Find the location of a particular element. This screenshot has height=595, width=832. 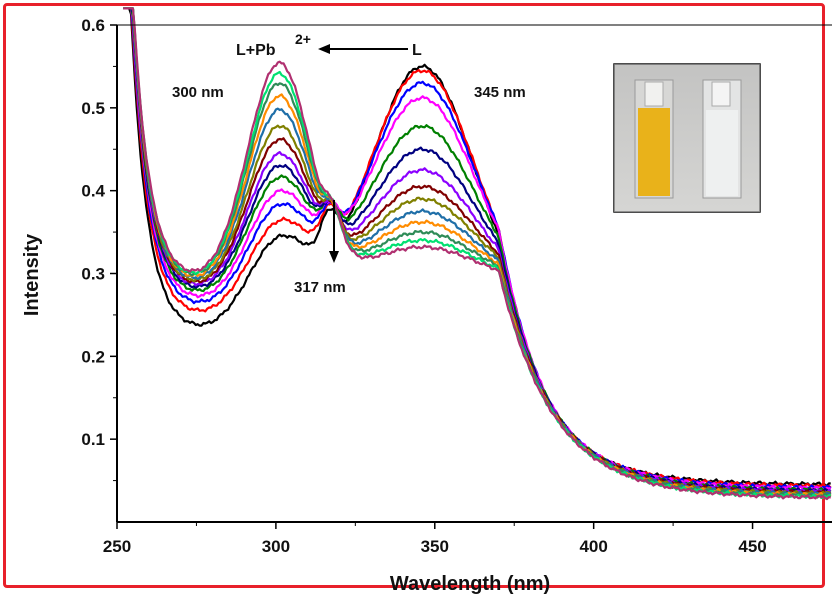

x-tick-label: 400 is located at coordinates (593, 546).